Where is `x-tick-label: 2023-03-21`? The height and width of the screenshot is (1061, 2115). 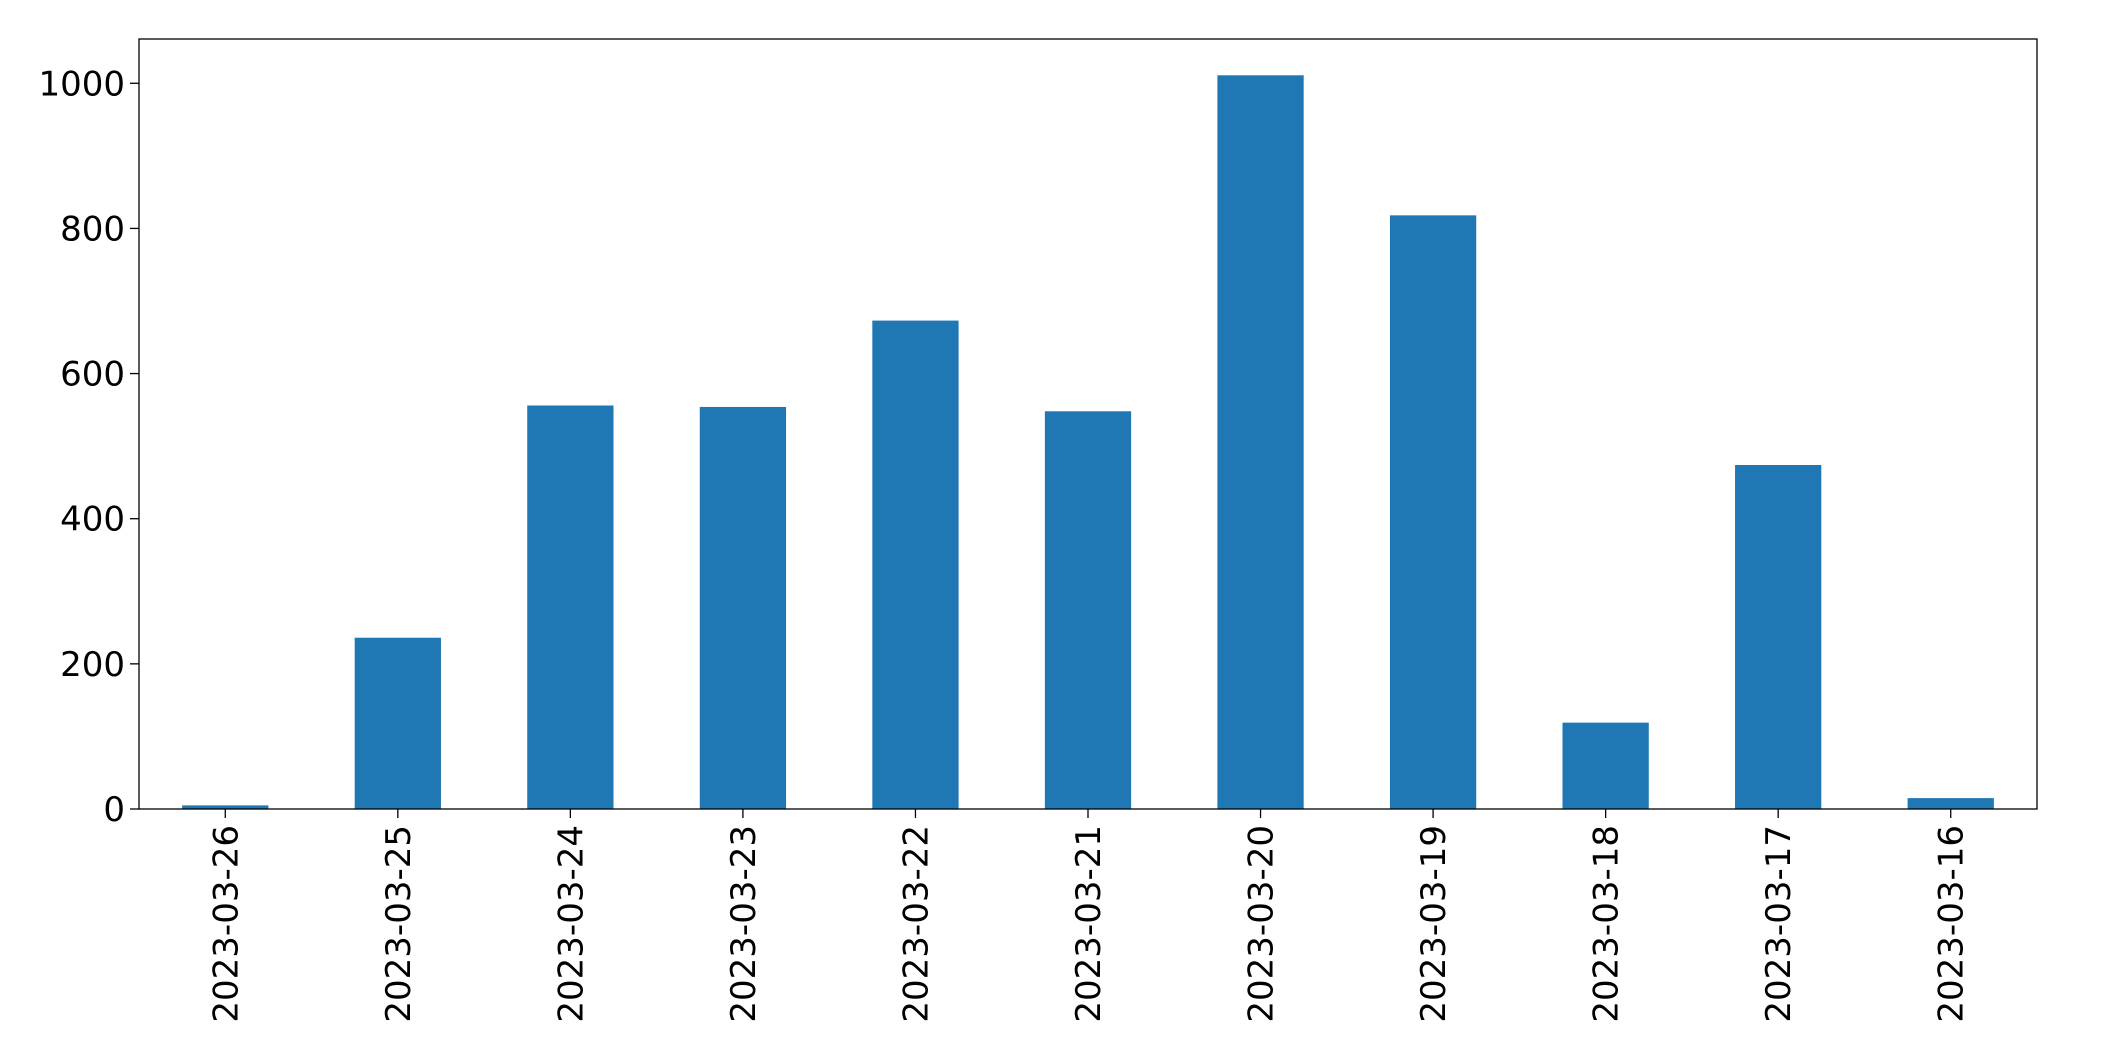
x-tick-label: 2023-03-21 is located at coordinates (1089, 924).